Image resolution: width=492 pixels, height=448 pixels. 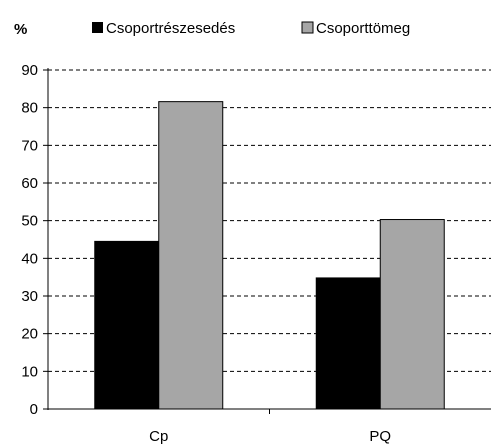 I want to click on legend: Csoportrészesedés Csoporttömeg, so click(x=251, y=28).